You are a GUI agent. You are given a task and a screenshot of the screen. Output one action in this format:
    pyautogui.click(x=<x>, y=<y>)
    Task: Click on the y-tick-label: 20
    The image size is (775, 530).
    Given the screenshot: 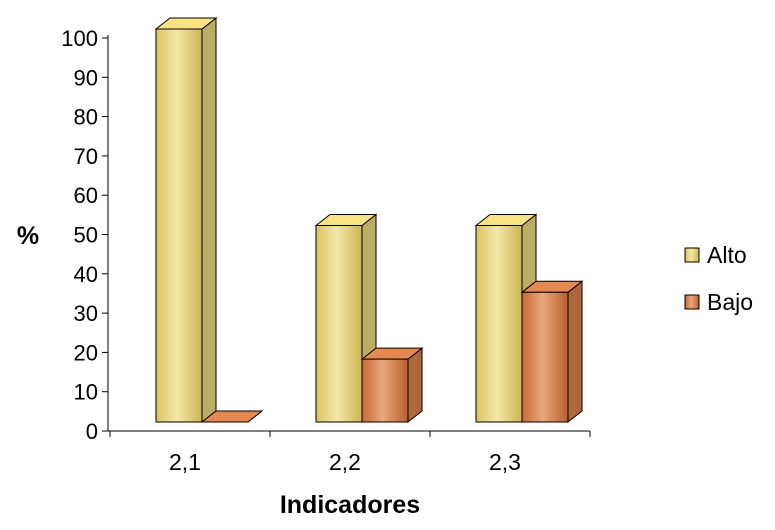 What is the action you would take?
    pyautogui.click(x=86, y=352)
    